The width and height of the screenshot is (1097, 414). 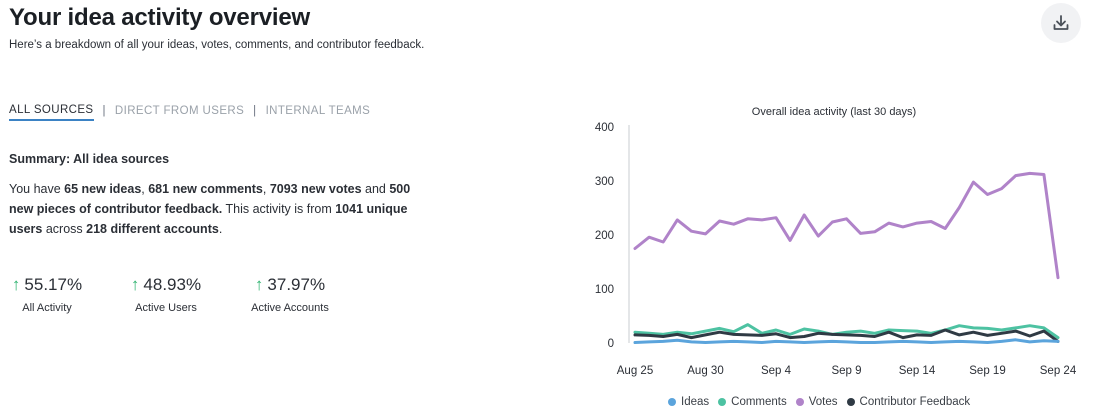 I want to click on x-tick-label: Sep 19, so click(x=987, y=371).